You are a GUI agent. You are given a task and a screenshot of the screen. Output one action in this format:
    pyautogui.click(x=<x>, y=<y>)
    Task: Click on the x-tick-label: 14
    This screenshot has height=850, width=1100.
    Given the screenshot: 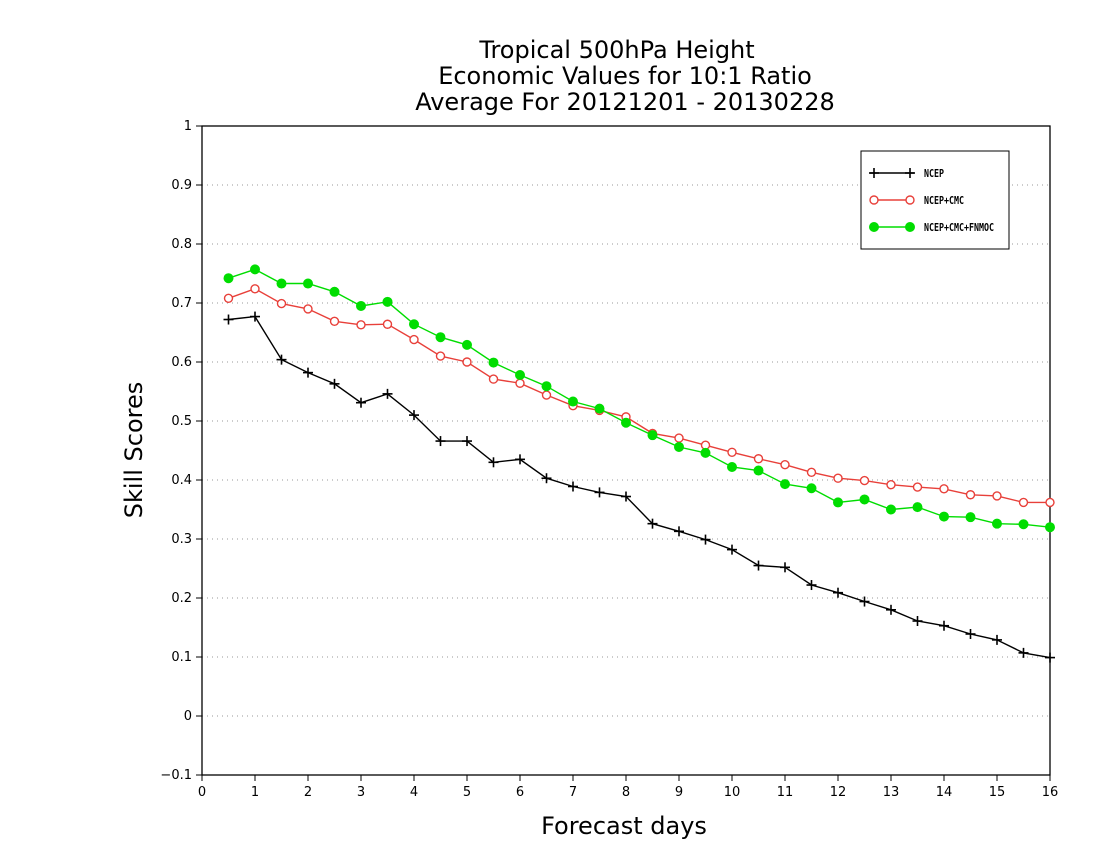 What is the action you would take?
    pyautogui.click(x=944, y=792)
    